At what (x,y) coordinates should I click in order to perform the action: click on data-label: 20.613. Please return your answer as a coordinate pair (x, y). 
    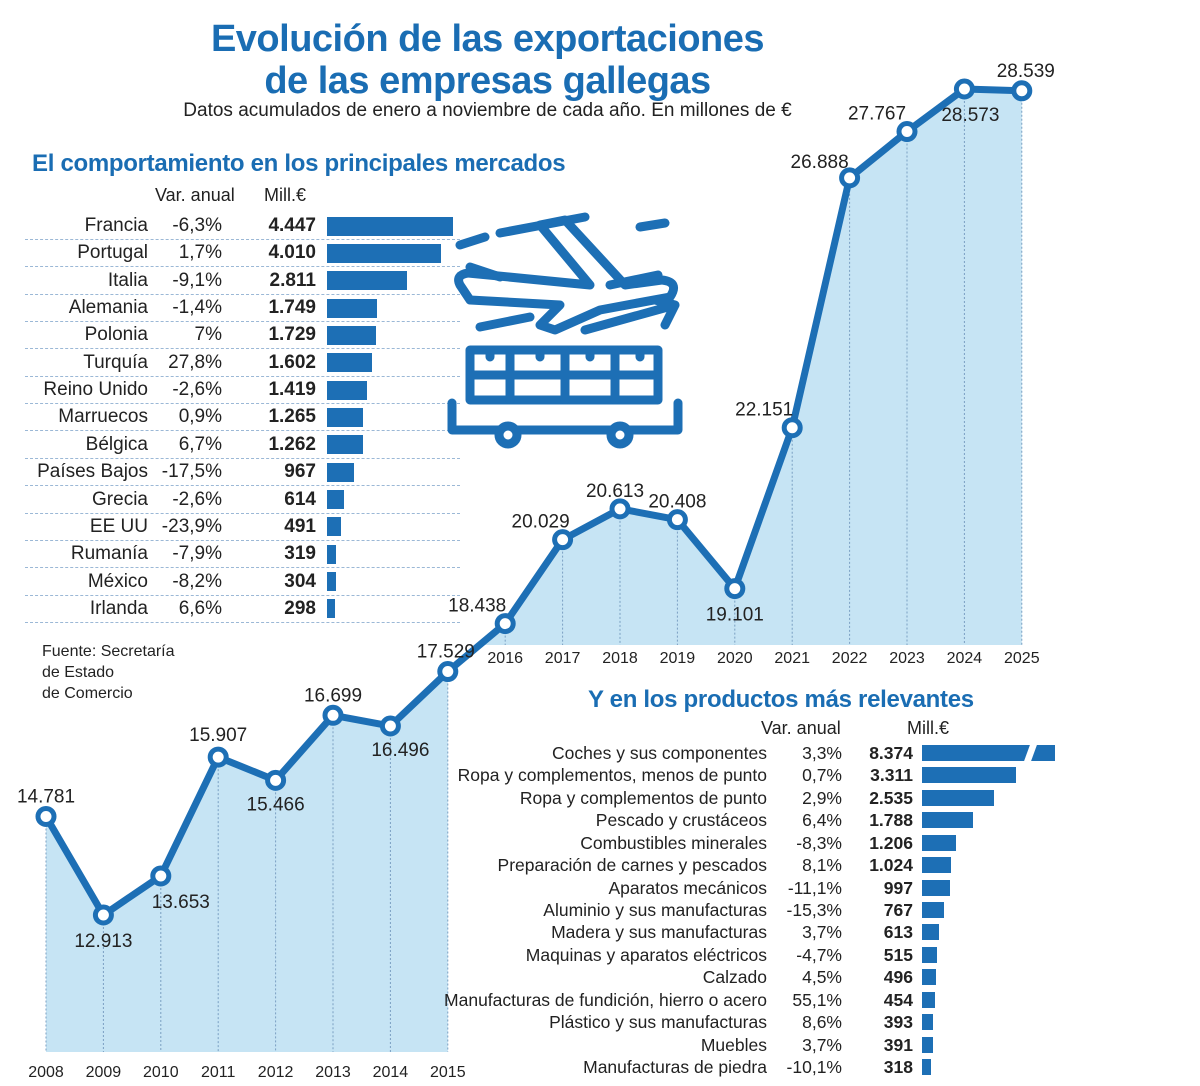
    Looking at the image, I should click on (615, 491).